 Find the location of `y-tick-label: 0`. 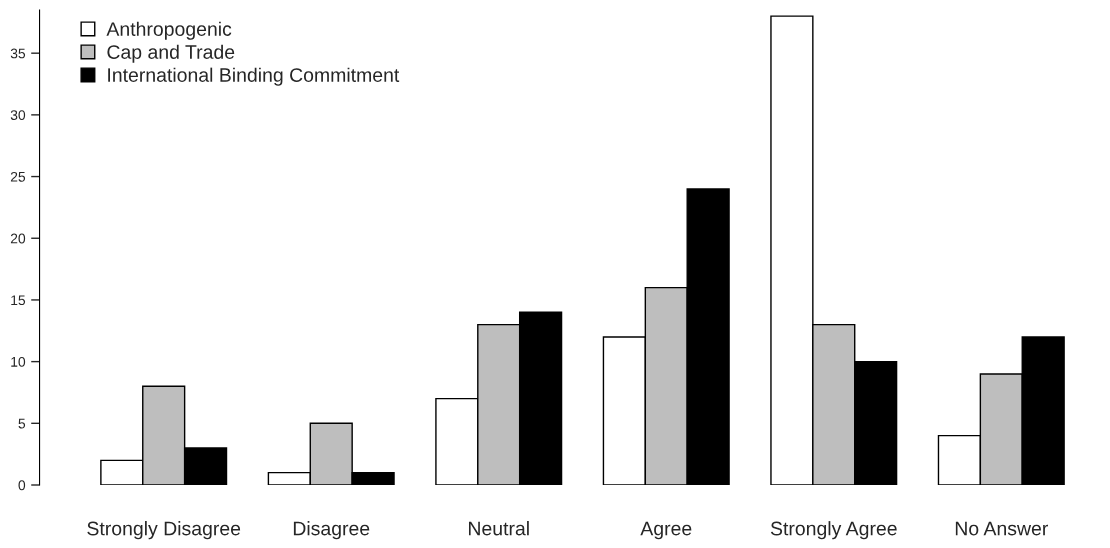

y-tick-label: 0 is located at coordinates (22, 485).